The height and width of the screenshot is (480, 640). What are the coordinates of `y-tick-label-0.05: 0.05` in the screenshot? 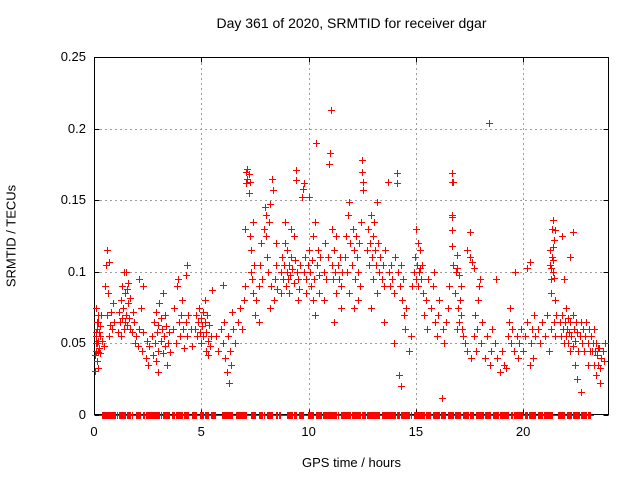 It's located at (73, 343).